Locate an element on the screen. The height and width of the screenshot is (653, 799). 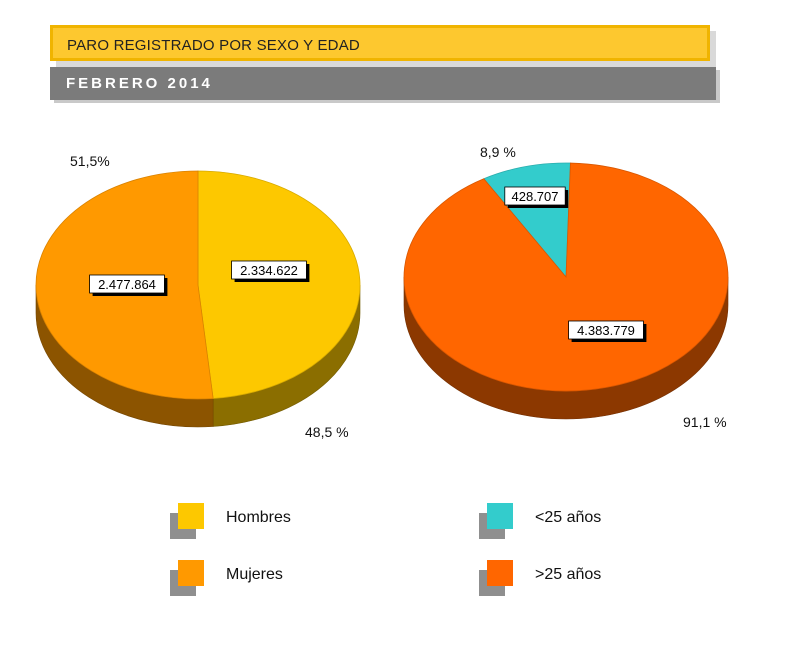
legend-swatch-mujeres is located at coordinates (191, 573).